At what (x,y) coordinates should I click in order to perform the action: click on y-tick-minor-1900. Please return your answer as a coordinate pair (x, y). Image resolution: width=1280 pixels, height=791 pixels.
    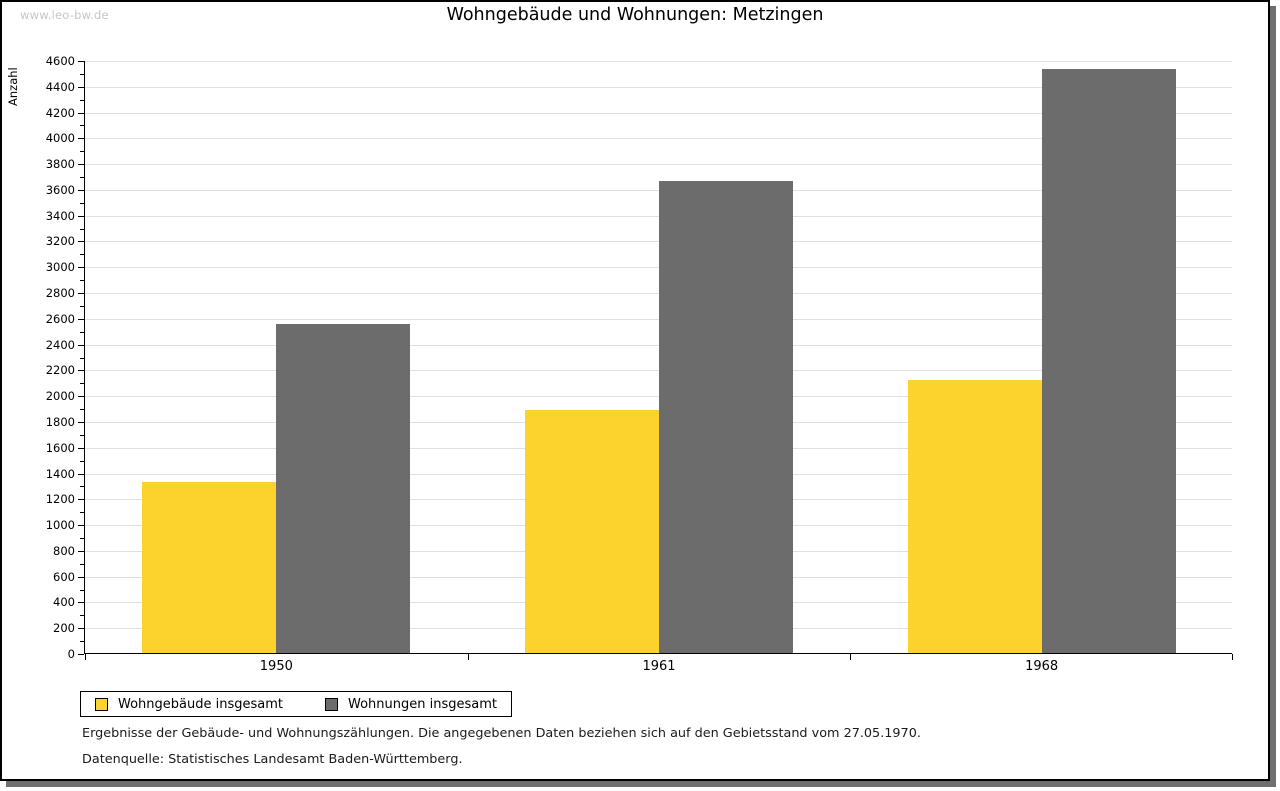
    Looking at the image, I should click on (82, 410).